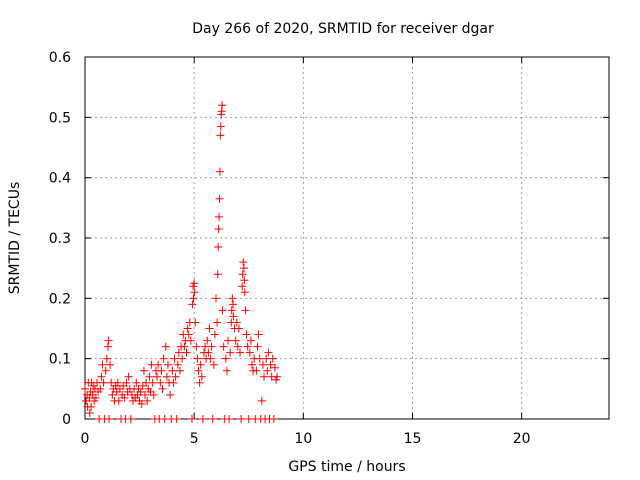  Describe the element at coordinates (346, 467) in the screenshot. I see `x-axis-label: GPS time / hours` at that location.